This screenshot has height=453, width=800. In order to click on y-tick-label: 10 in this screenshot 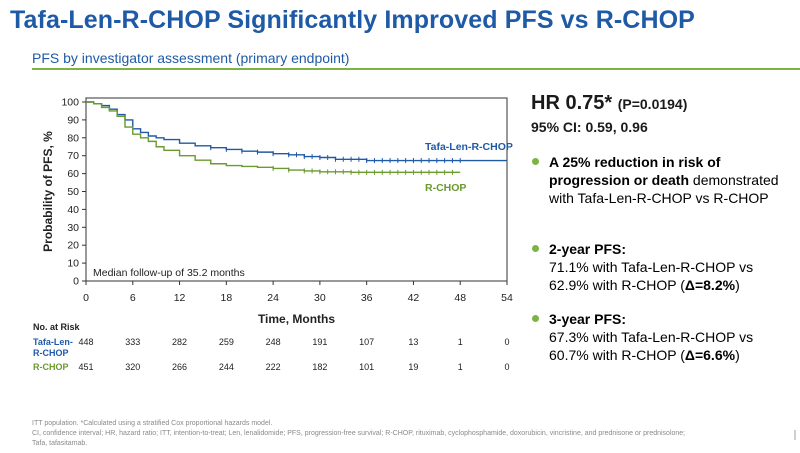, I will do `click(73, 264)`.